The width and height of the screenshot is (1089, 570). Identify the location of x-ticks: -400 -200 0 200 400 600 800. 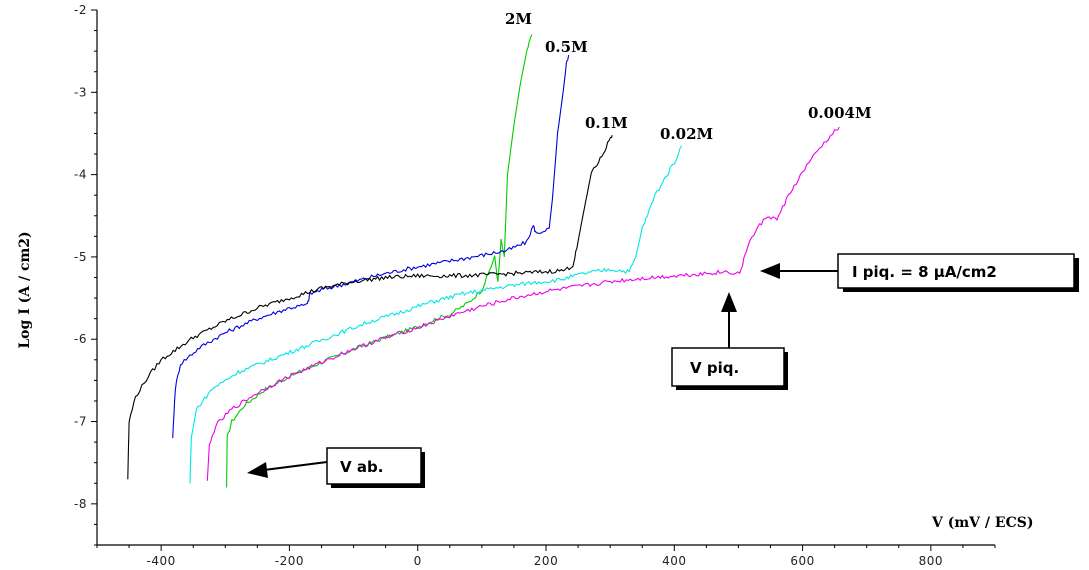
(546, 556).